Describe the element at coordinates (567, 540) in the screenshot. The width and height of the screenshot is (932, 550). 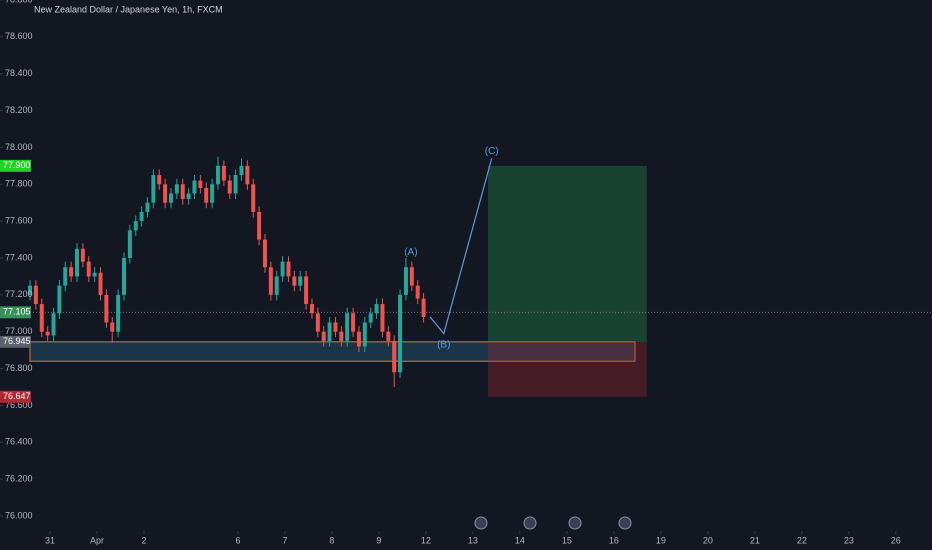
I see `x-tick-label: 15` at that location.